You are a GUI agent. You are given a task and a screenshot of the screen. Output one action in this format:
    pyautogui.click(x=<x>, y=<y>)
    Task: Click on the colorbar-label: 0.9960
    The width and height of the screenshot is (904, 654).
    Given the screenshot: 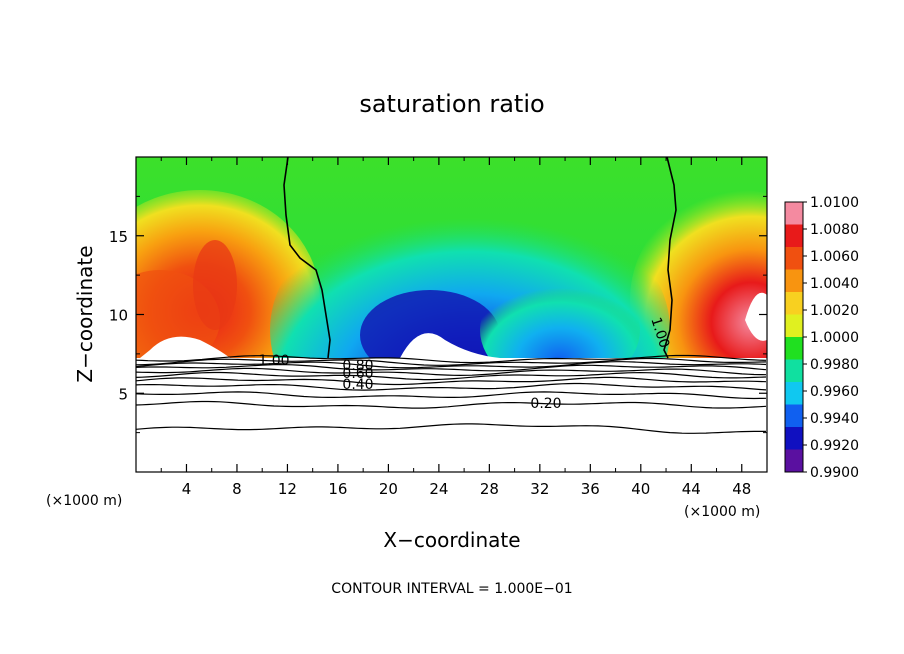 What is the action you would take?
    pyautogui.click(x=834, y=392)
    